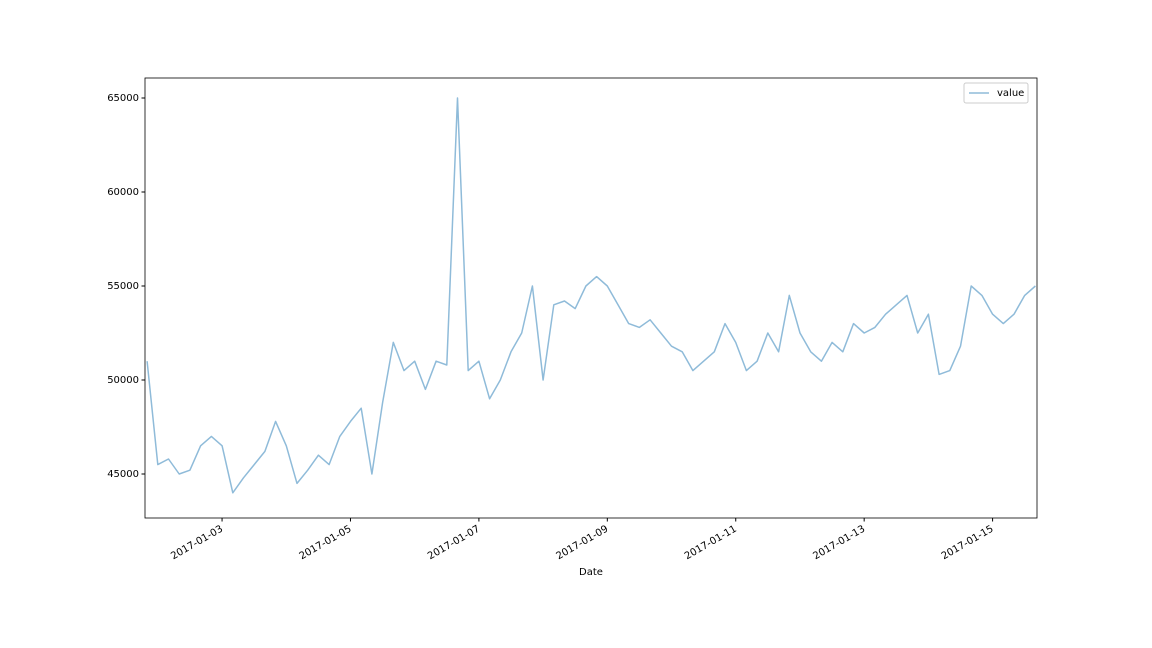 This screenshot has width=1152, height=648. I want to click on y-tick-label: 55000, so click(123, 286).